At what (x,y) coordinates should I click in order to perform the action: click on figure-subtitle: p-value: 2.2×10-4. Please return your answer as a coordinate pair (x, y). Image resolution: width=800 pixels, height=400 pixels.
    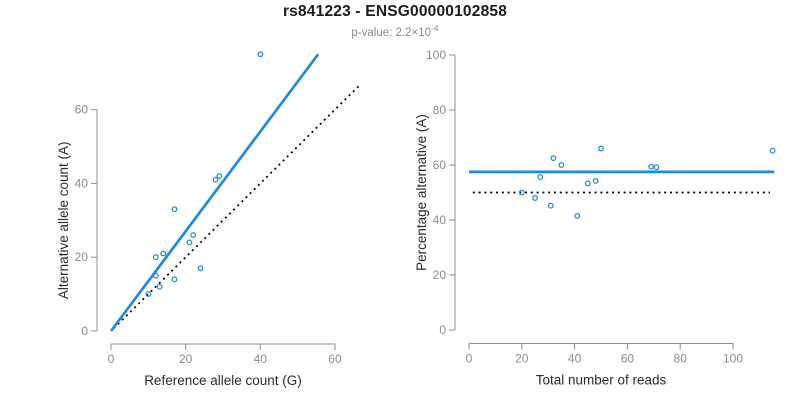
    Looking at the image, I should click on (395, 31).